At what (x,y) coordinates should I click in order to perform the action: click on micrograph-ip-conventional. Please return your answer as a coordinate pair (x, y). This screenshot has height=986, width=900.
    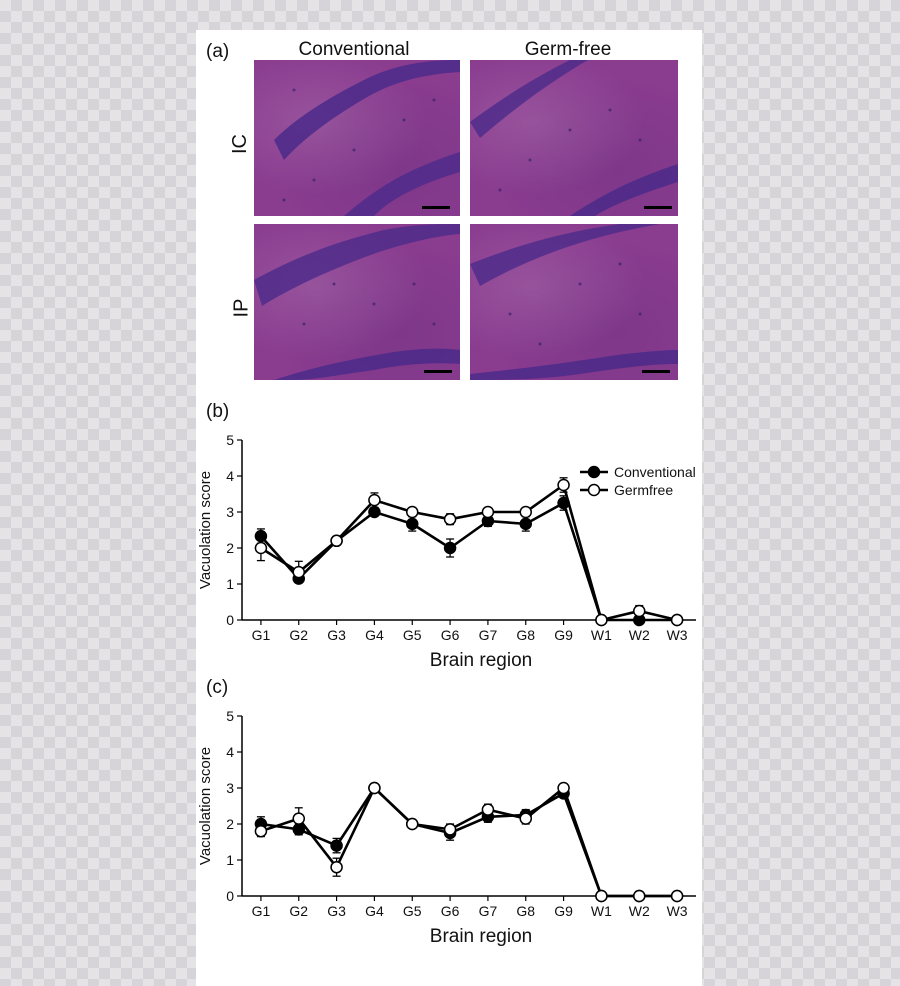
    Looking at the image, I should click on (357, 302).